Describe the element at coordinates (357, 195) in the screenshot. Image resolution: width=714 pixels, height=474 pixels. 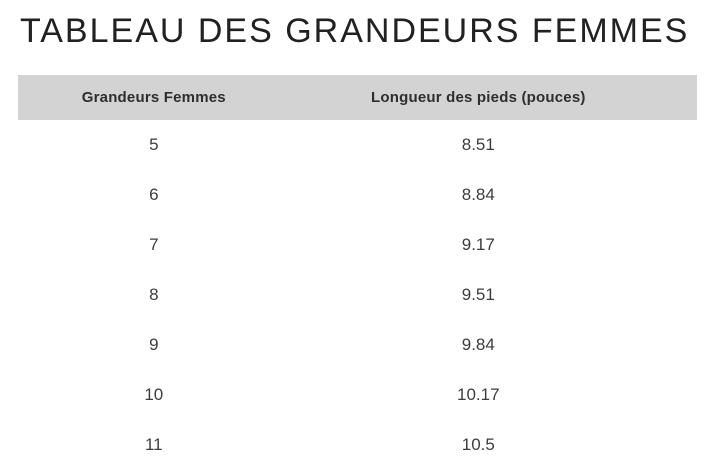
I see `table-row: 6 8.84` at that location.